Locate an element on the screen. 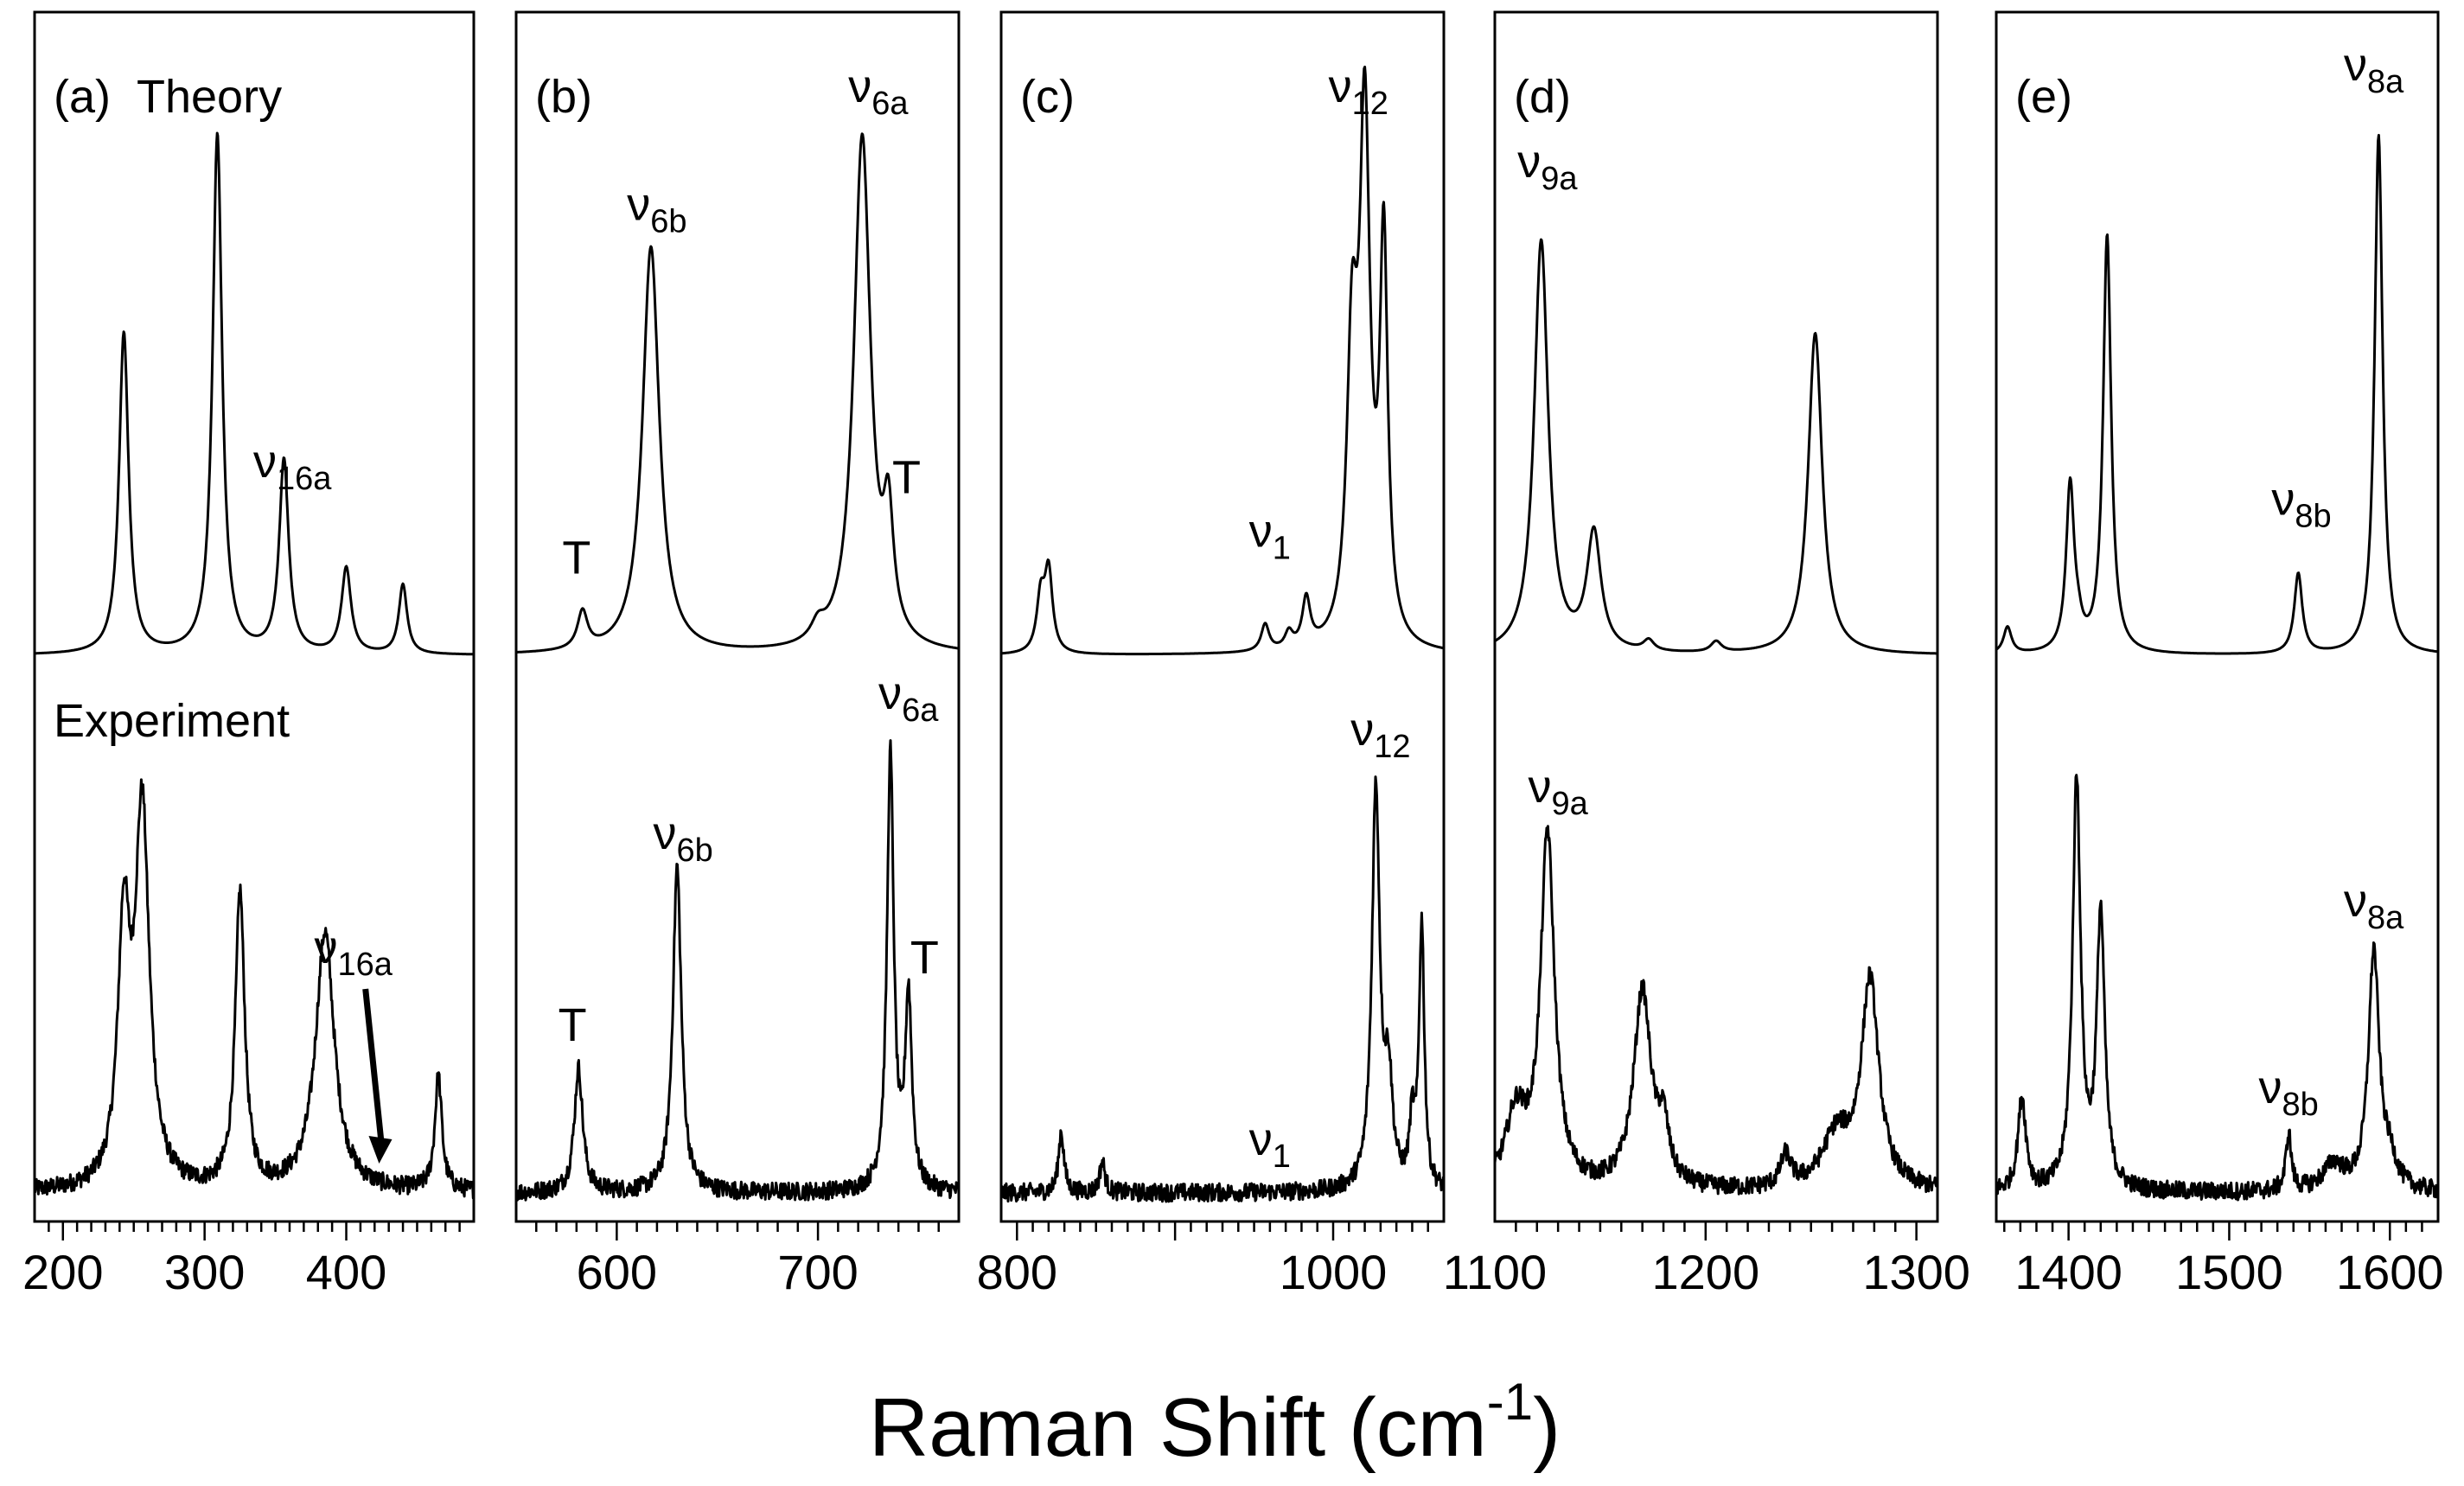  panel-label: (c) is located at coordinates (1047, 97).